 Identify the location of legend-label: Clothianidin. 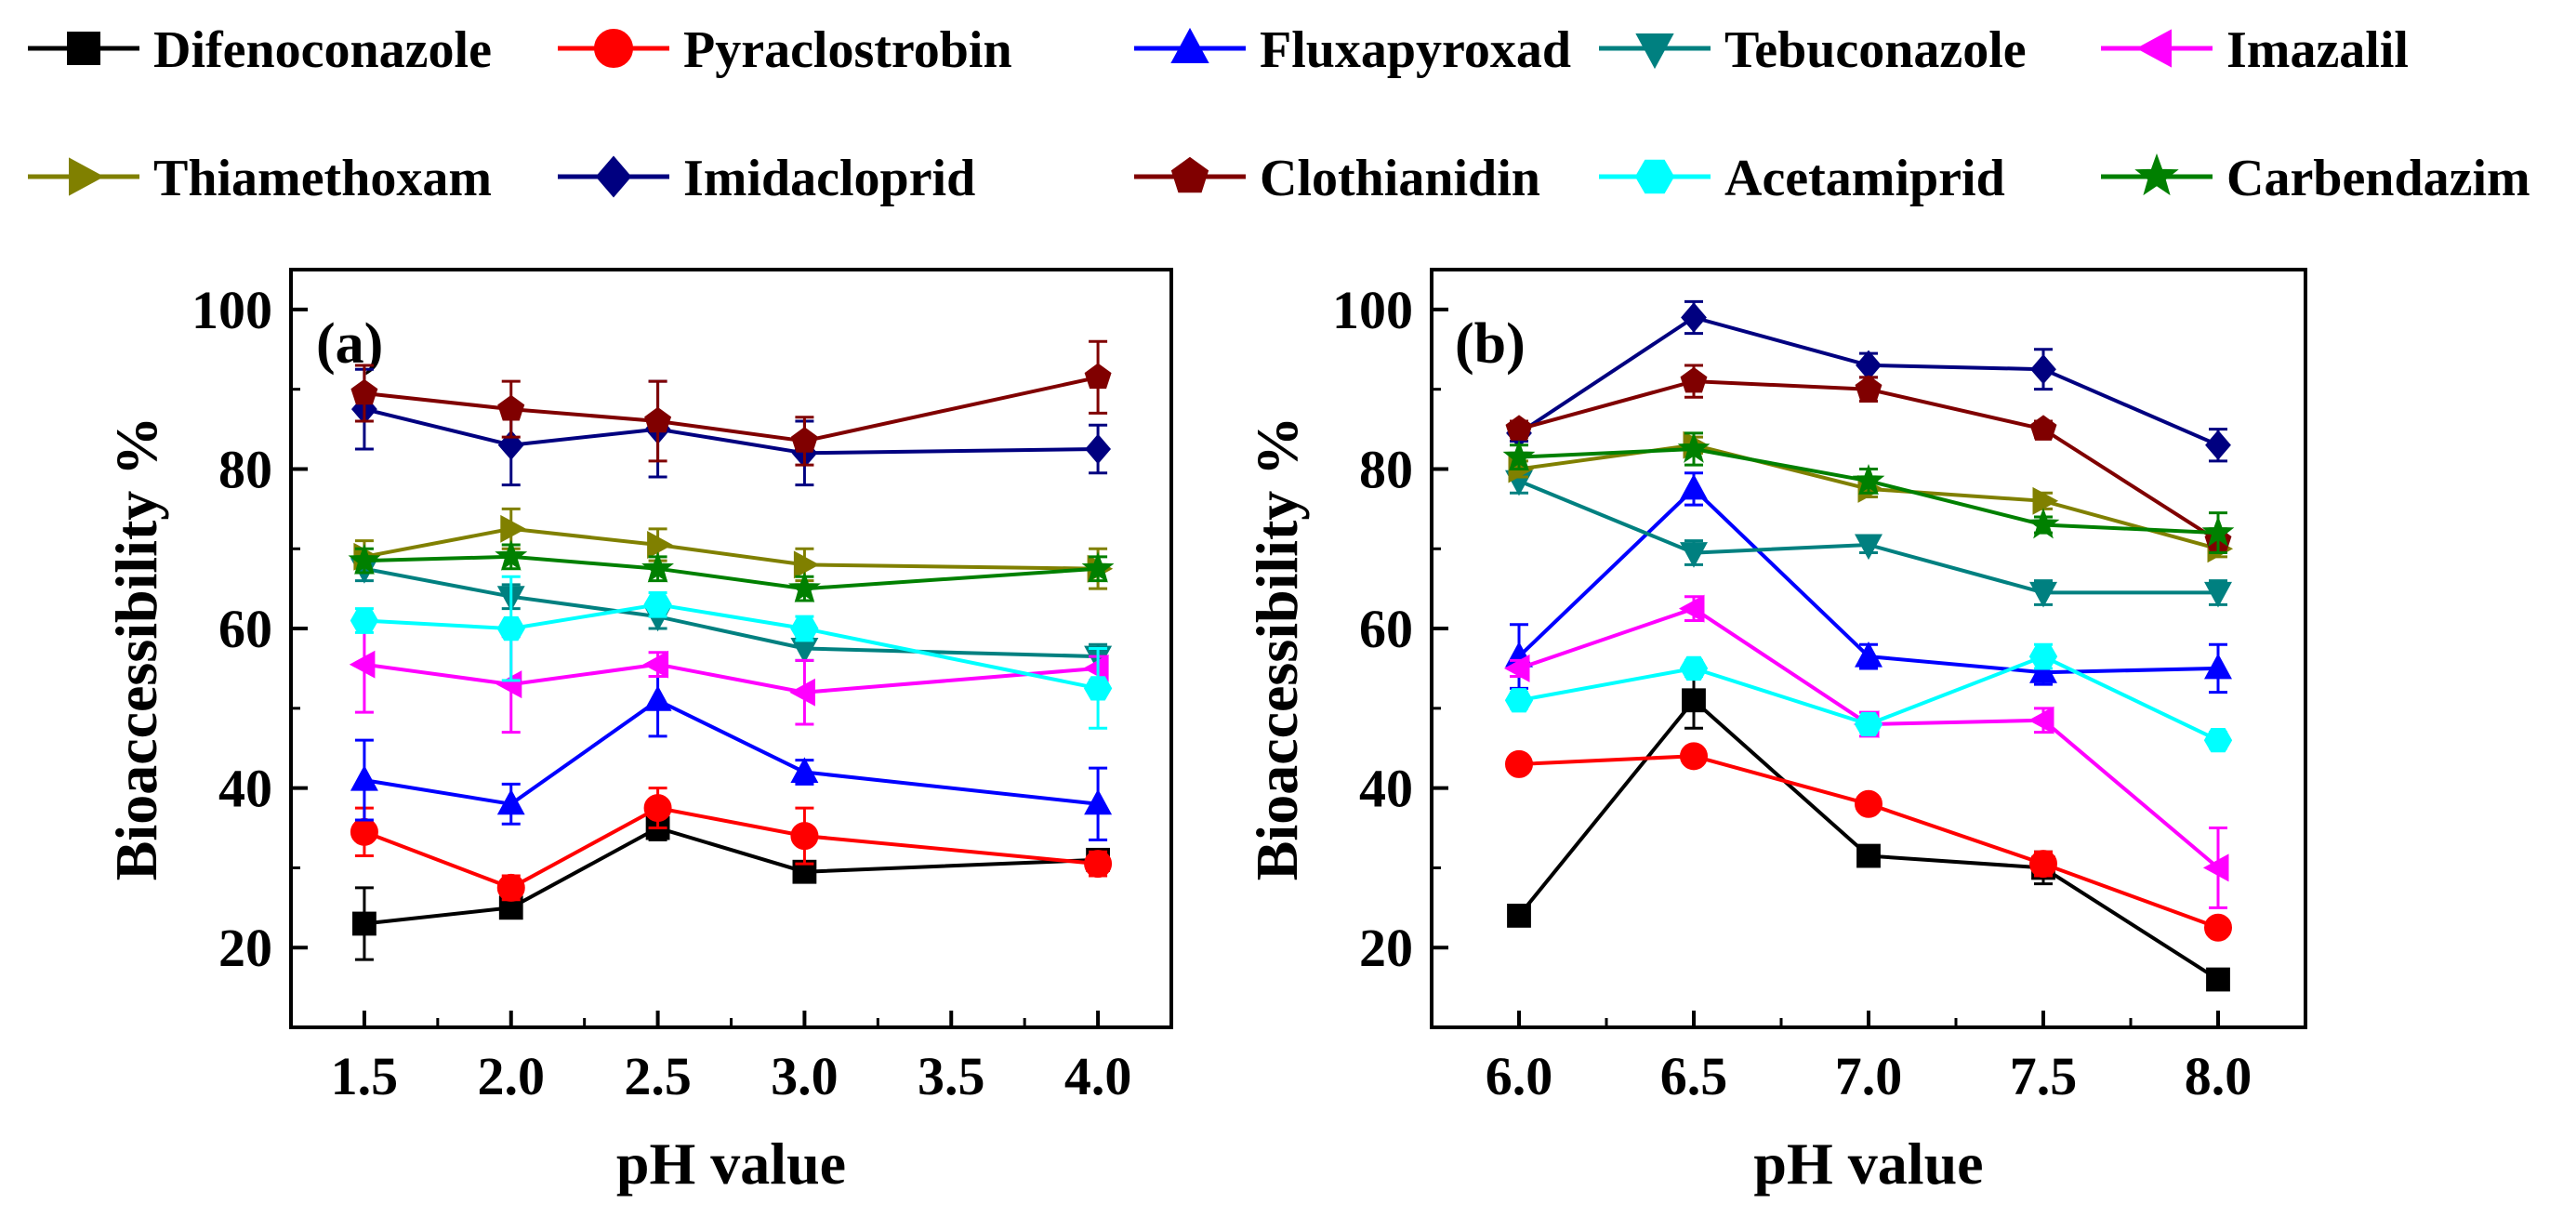
(1400, 178).